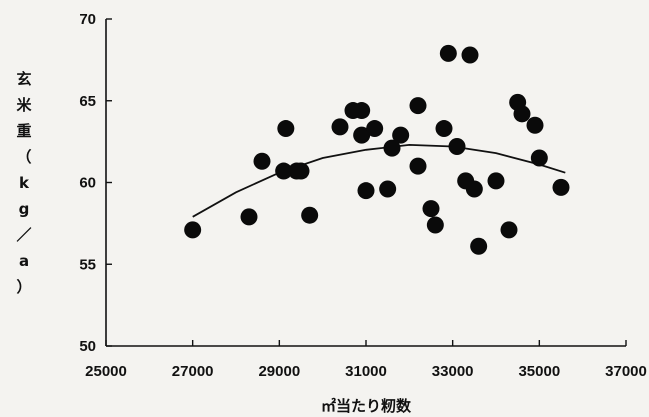  I want to click on x-tick-label: 33000, so click(453, 371).